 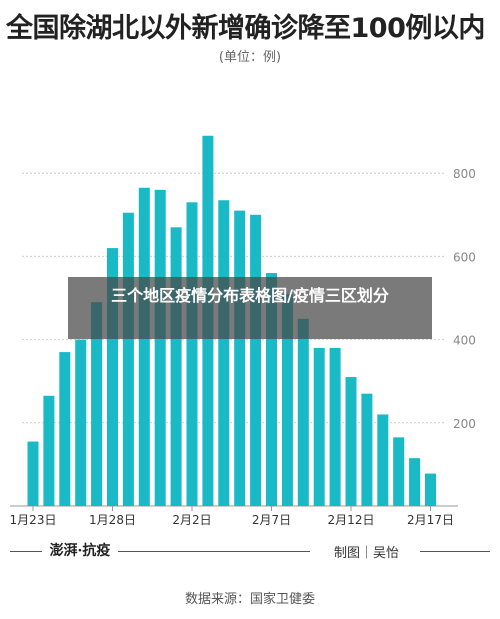 What do you see at coordinates (33, 520) in the screenshot?
I see `x-tick-label: 1月23日` at bounding box center [33, 520].